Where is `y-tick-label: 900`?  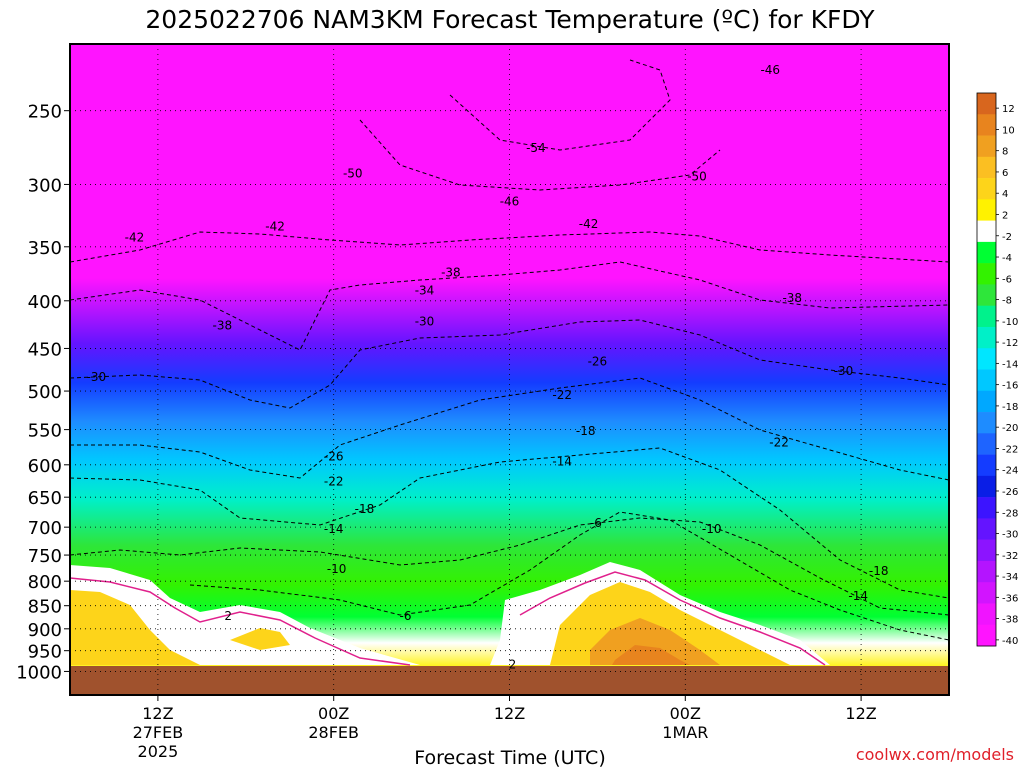 y-tick-label: 900 is located at coordinates (45, 630).